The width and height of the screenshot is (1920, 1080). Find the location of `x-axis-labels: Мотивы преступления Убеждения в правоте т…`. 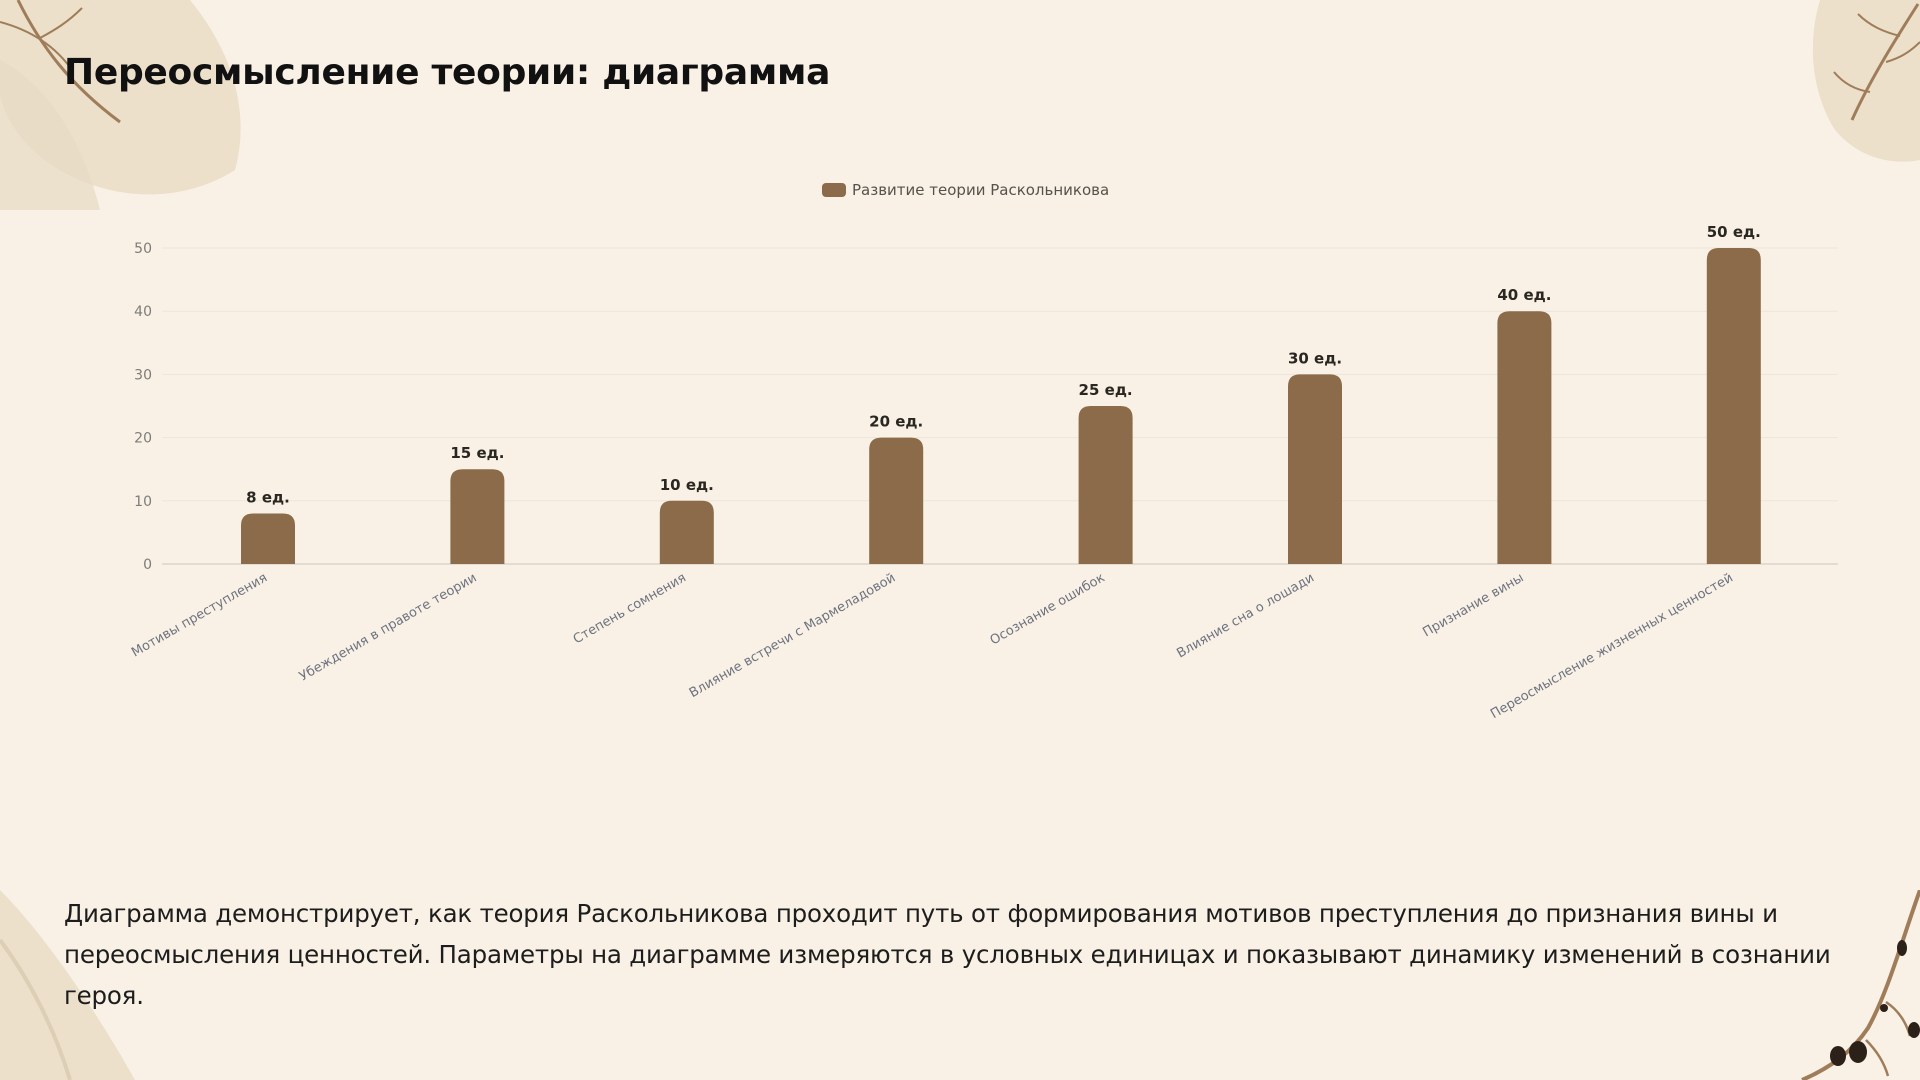

x-axis-labels: Мотивы преступления Убеждения в правоте т… is located at coordinates (932, 646).